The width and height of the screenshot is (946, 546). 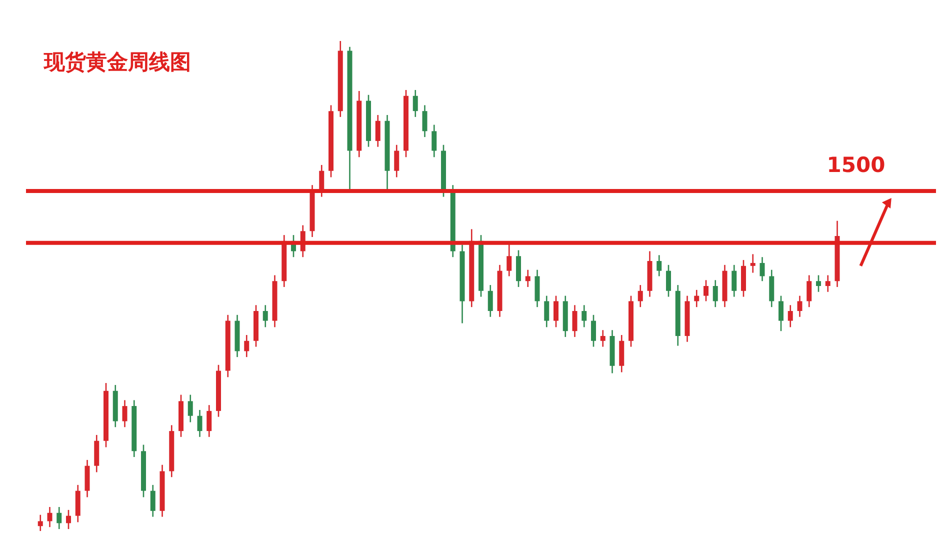 What do you see at coordinates (117, 62) in the screenshot?
I see `chart-title: 现货黄金周线图` at bounding box center [117, 62].